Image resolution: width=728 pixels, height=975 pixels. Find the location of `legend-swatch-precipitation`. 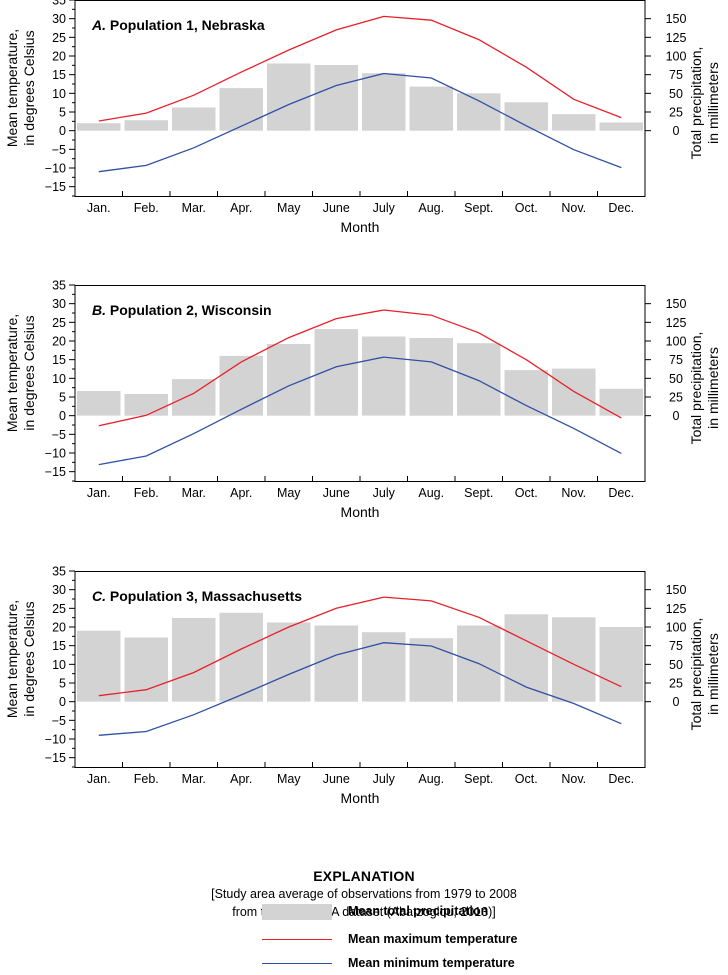

legend-swatch-precipitation is located at coordinates (297, 912).